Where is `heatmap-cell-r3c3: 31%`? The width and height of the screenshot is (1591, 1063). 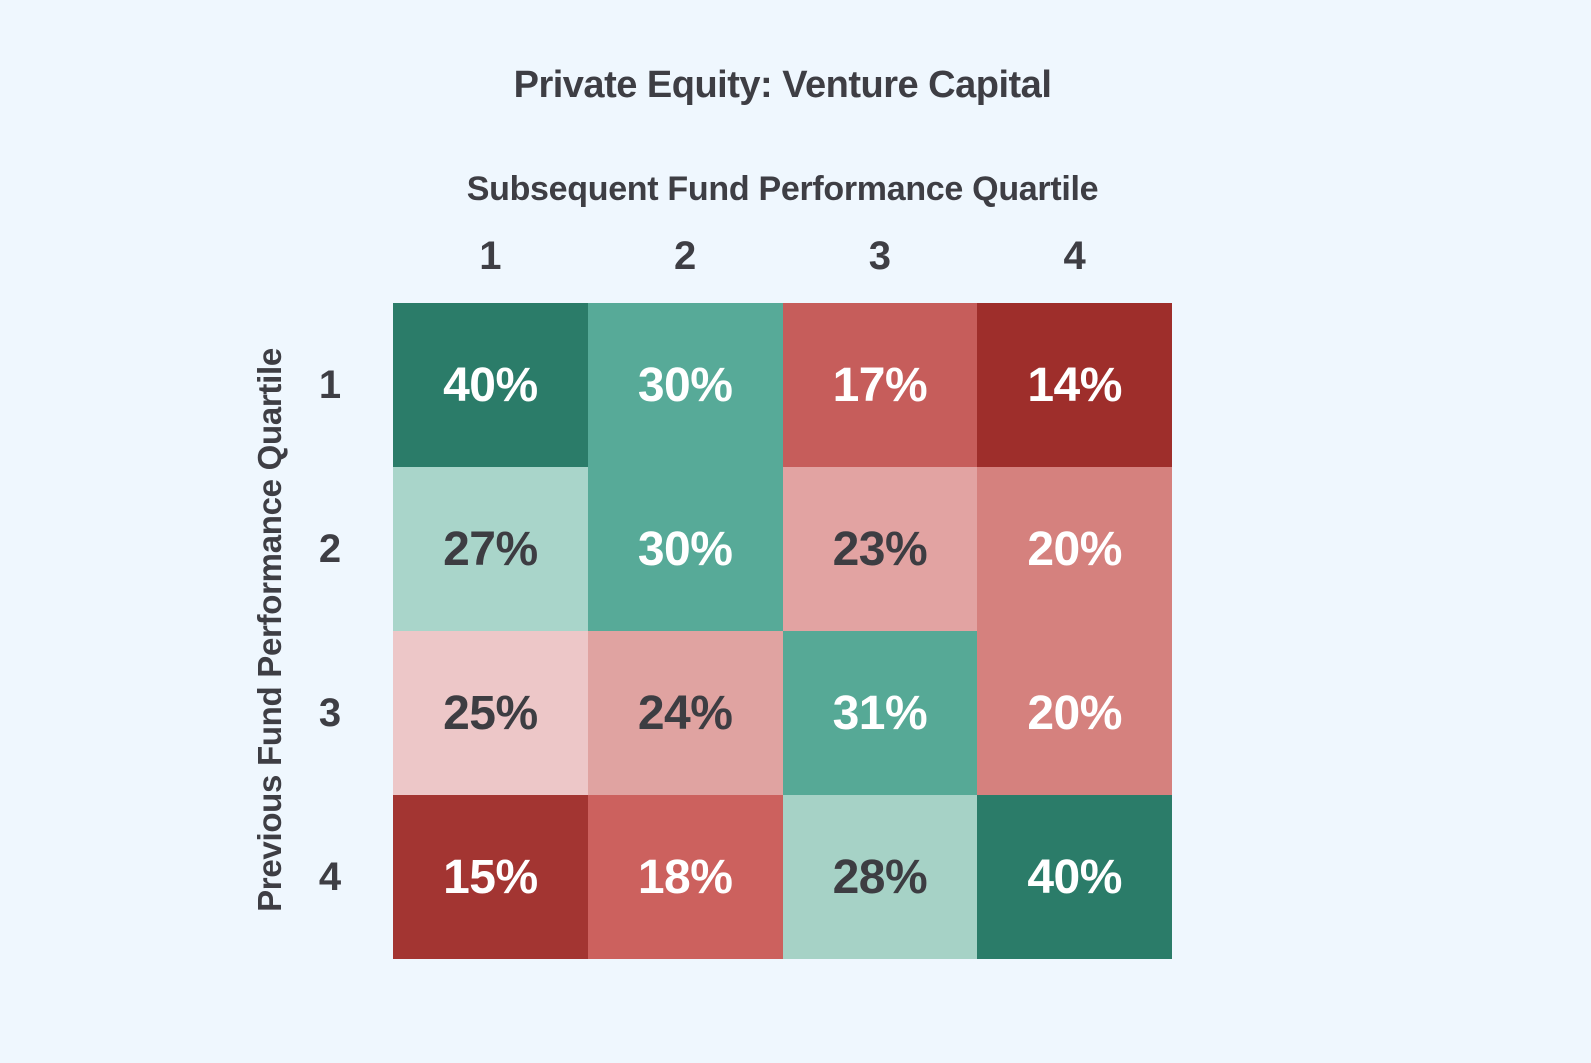
heatmap-cell-r3c3: 31% is located at coordinates (880, 713).